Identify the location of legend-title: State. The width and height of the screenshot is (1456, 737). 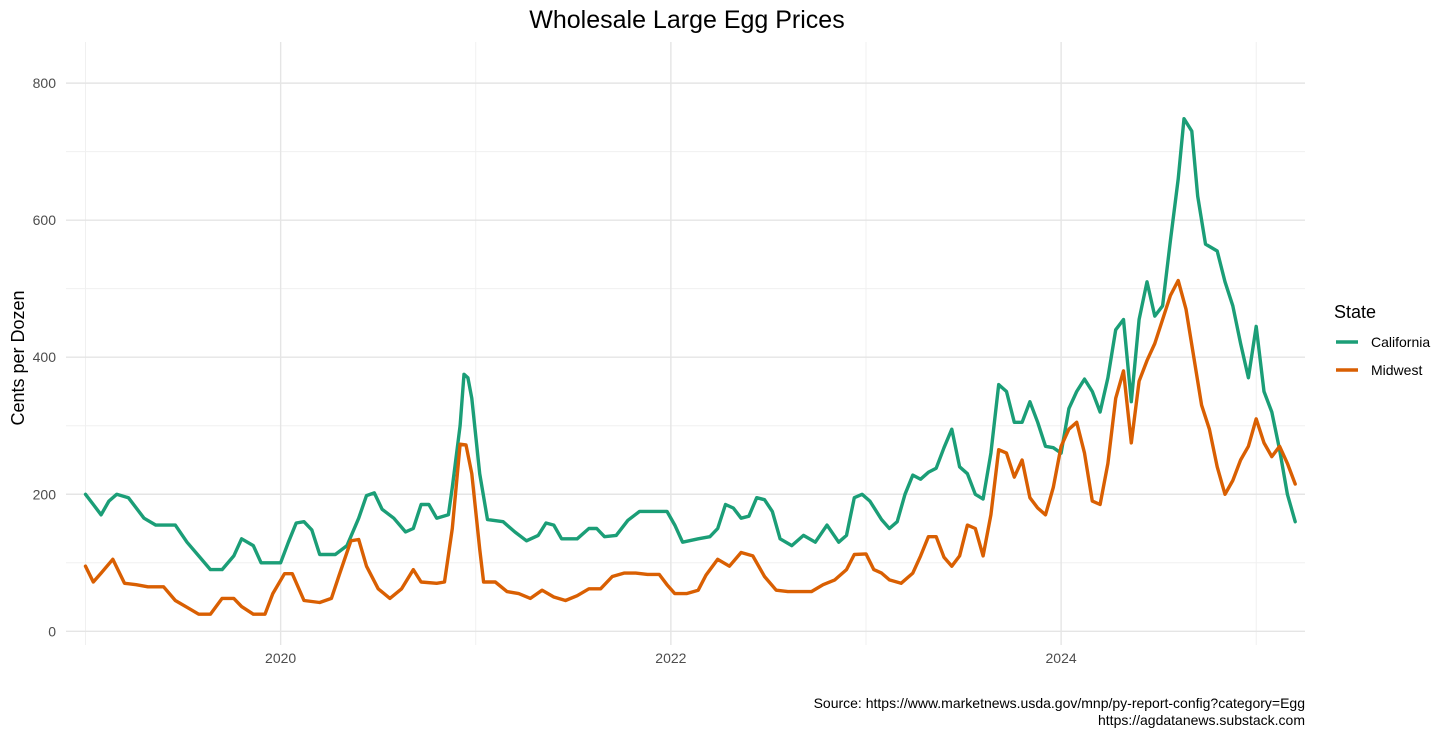
(1355, 312).